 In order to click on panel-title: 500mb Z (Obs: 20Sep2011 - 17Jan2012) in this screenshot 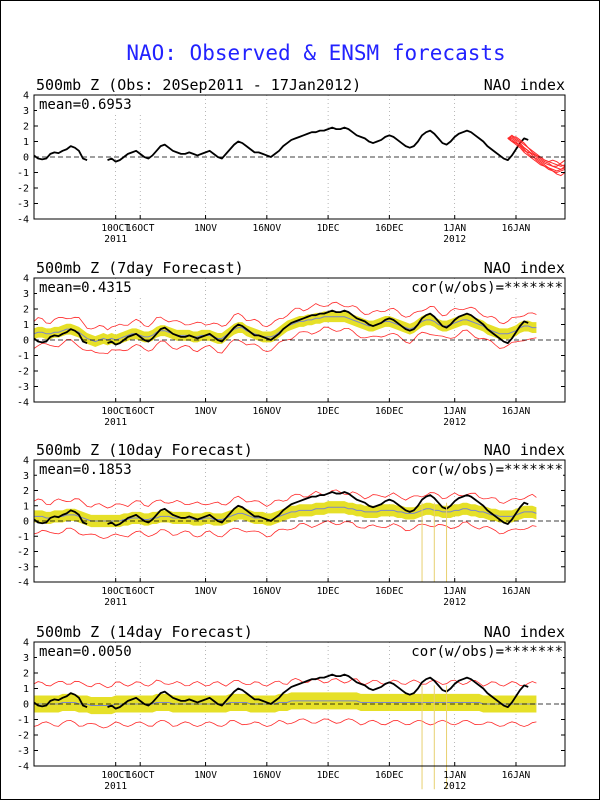, I will do `click(198, 85)`.